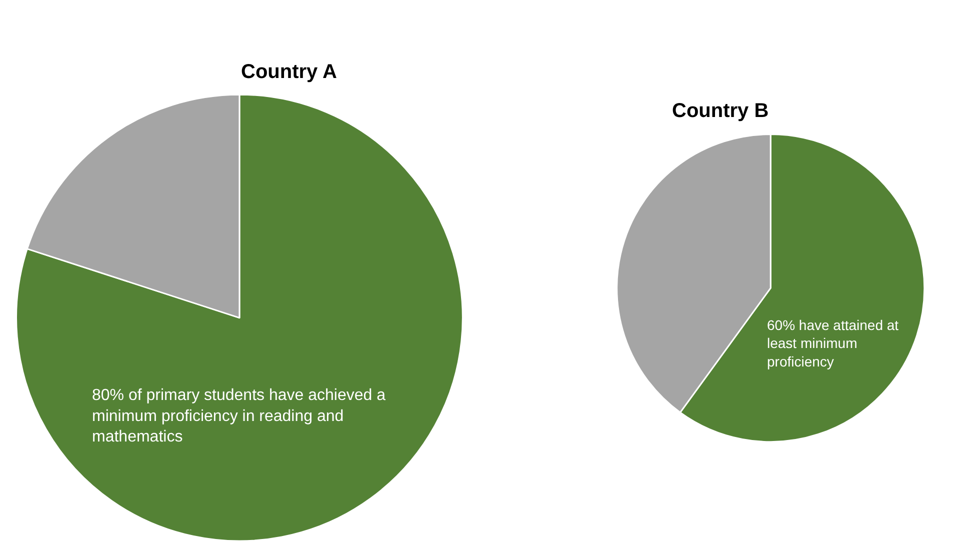 This screenshot has height=546, width=967. Describe the element at coordinates (289, 72) in the screenshot. I see `chart-title: Country A` at that location.